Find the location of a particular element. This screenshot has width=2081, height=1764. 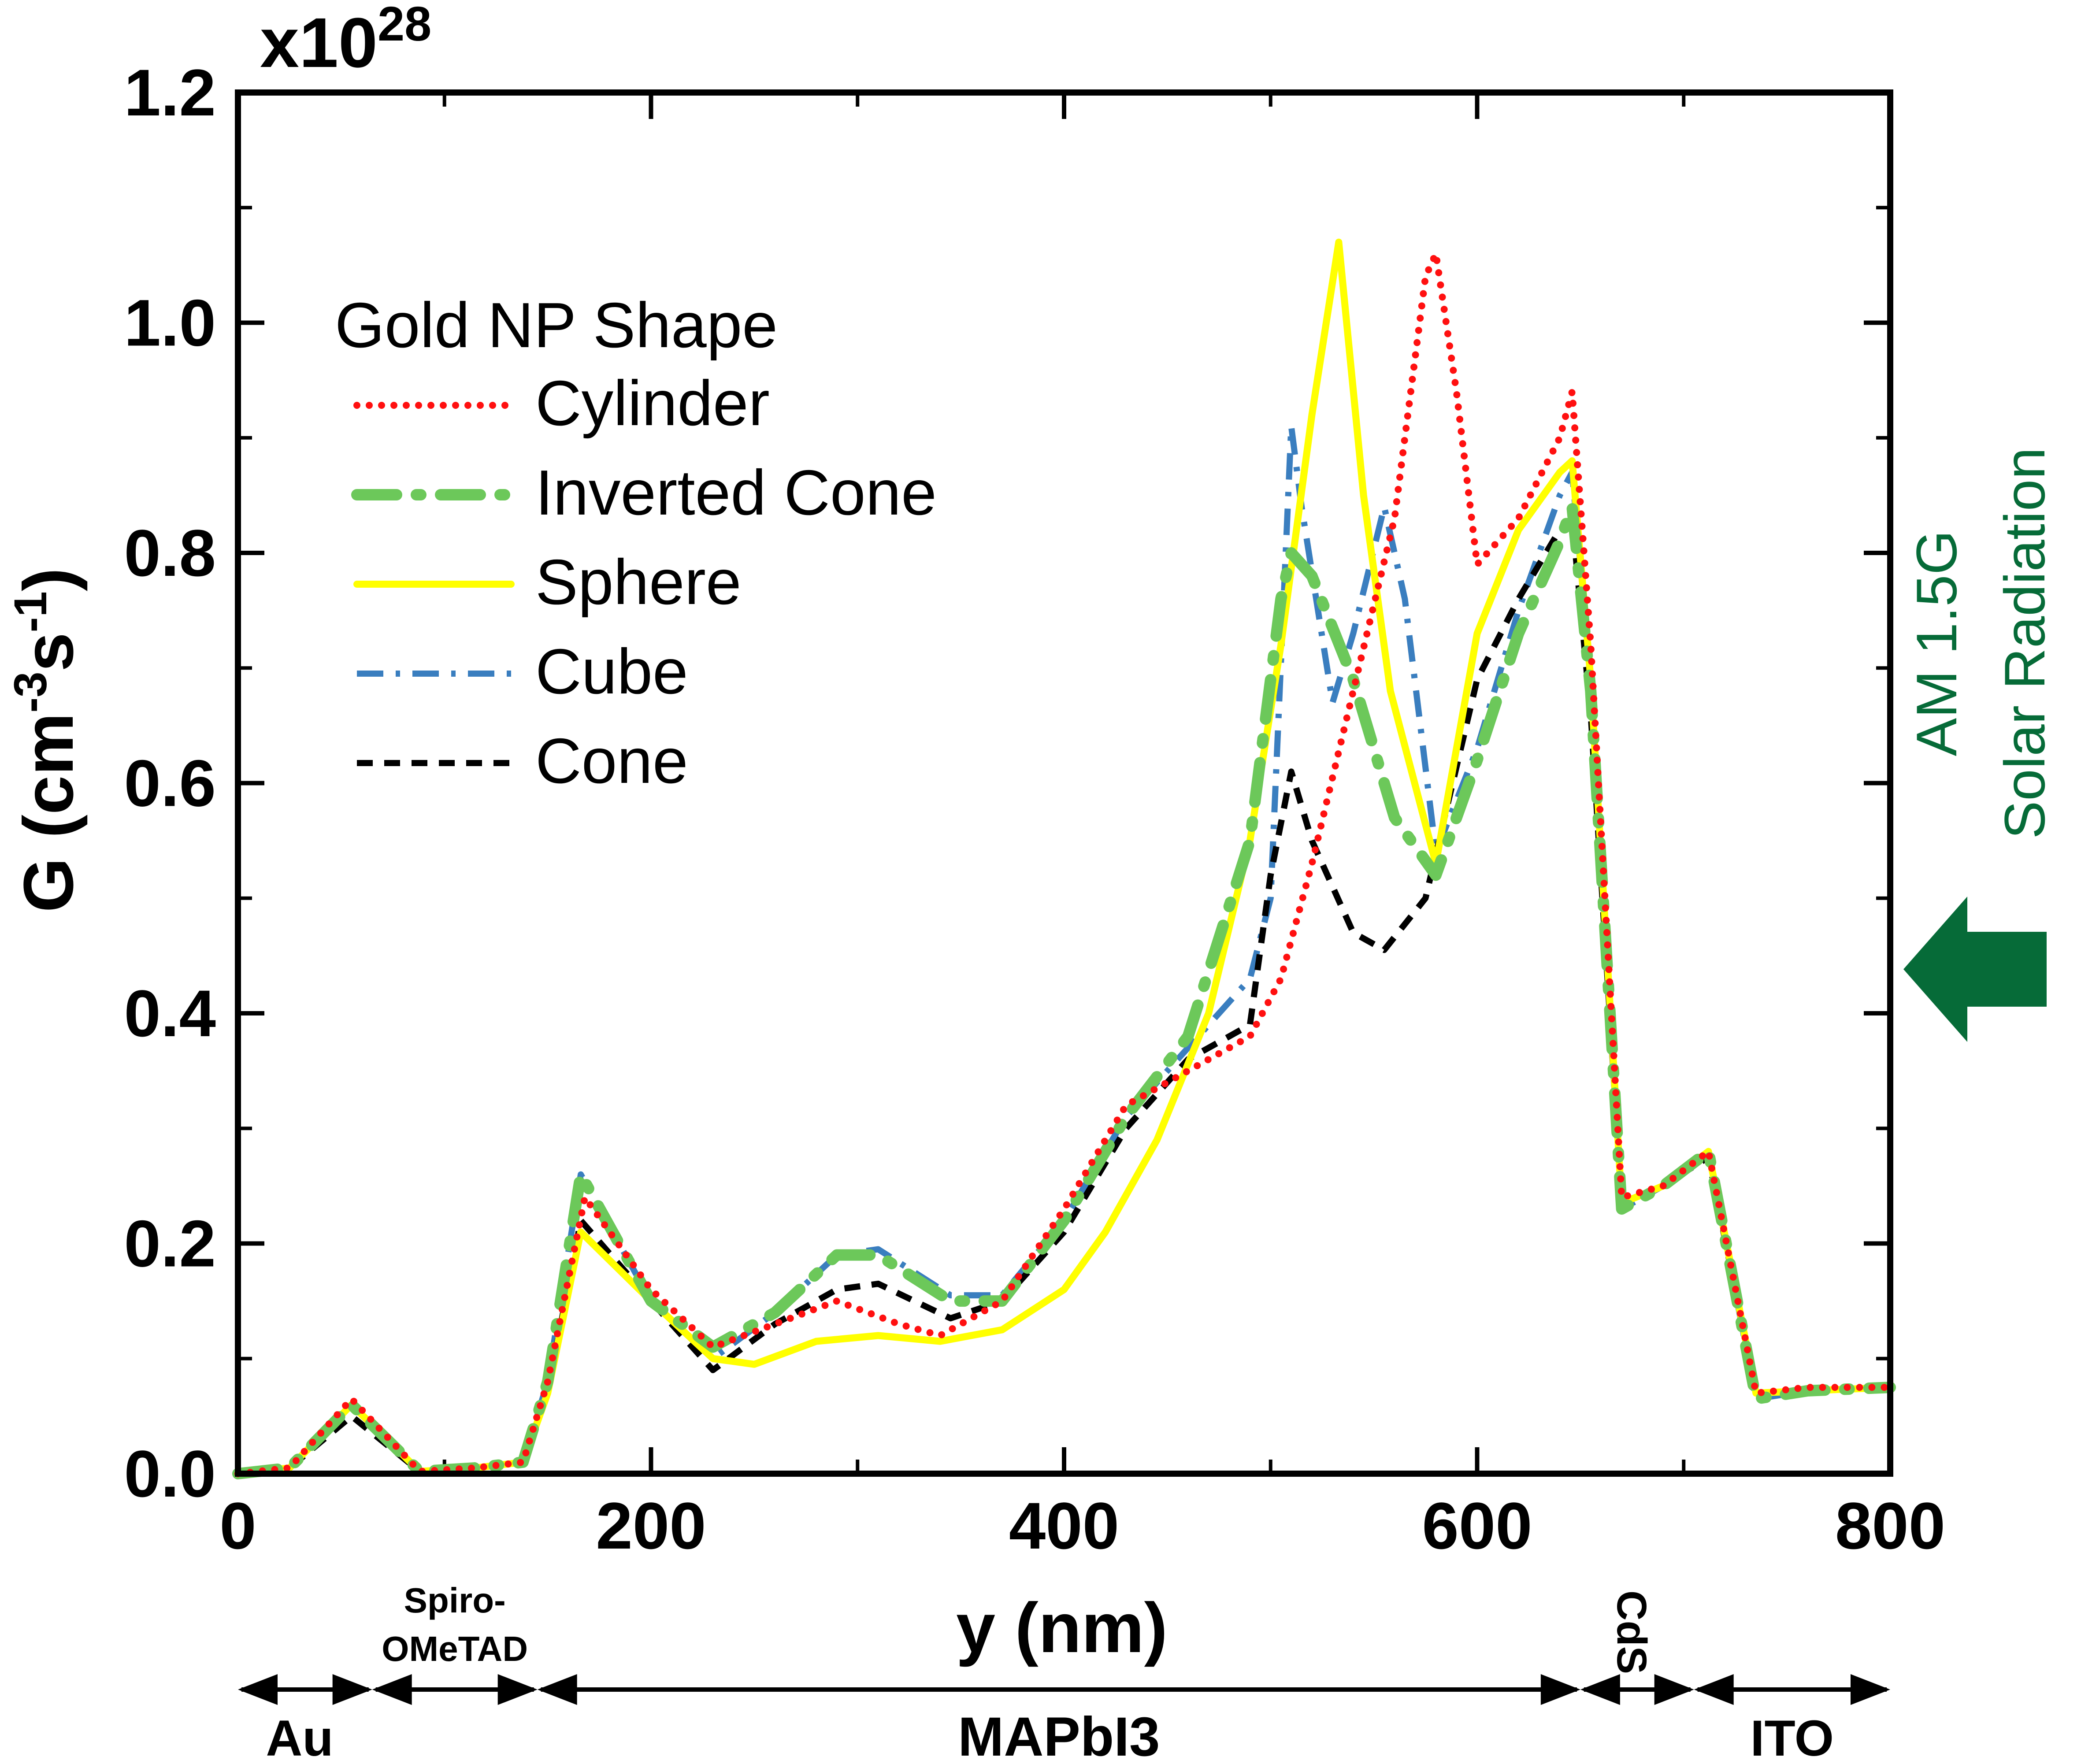

legend-label: Inverted Cone is located at coordinates (736, 492).